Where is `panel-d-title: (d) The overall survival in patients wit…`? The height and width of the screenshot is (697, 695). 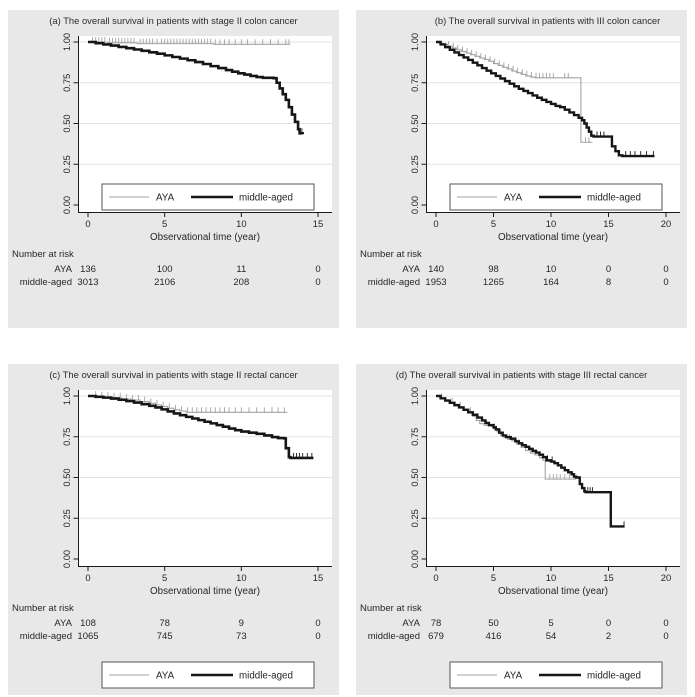
panel-d-title: (d) The overall survival in patients wit… is located at coordinates (521, 374).